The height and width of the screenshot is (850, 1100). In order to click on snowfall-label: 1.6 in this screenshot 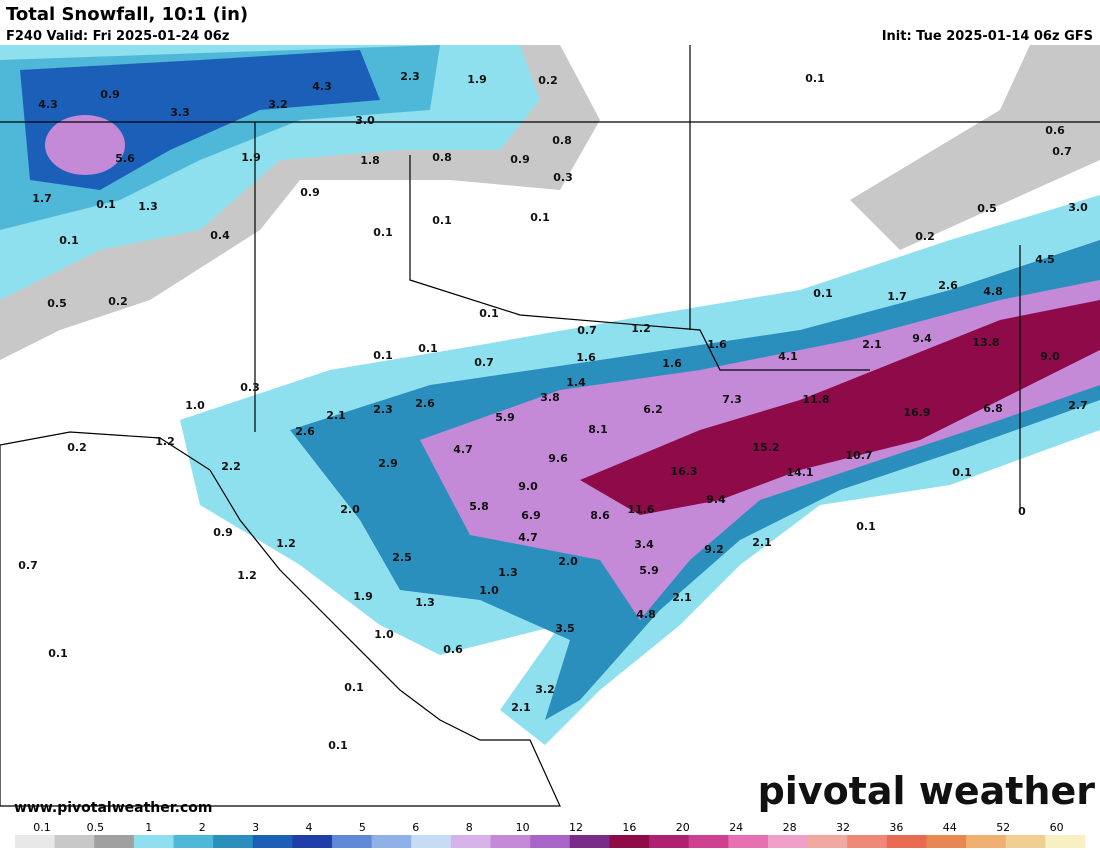, I will do `click(717, 344)`.